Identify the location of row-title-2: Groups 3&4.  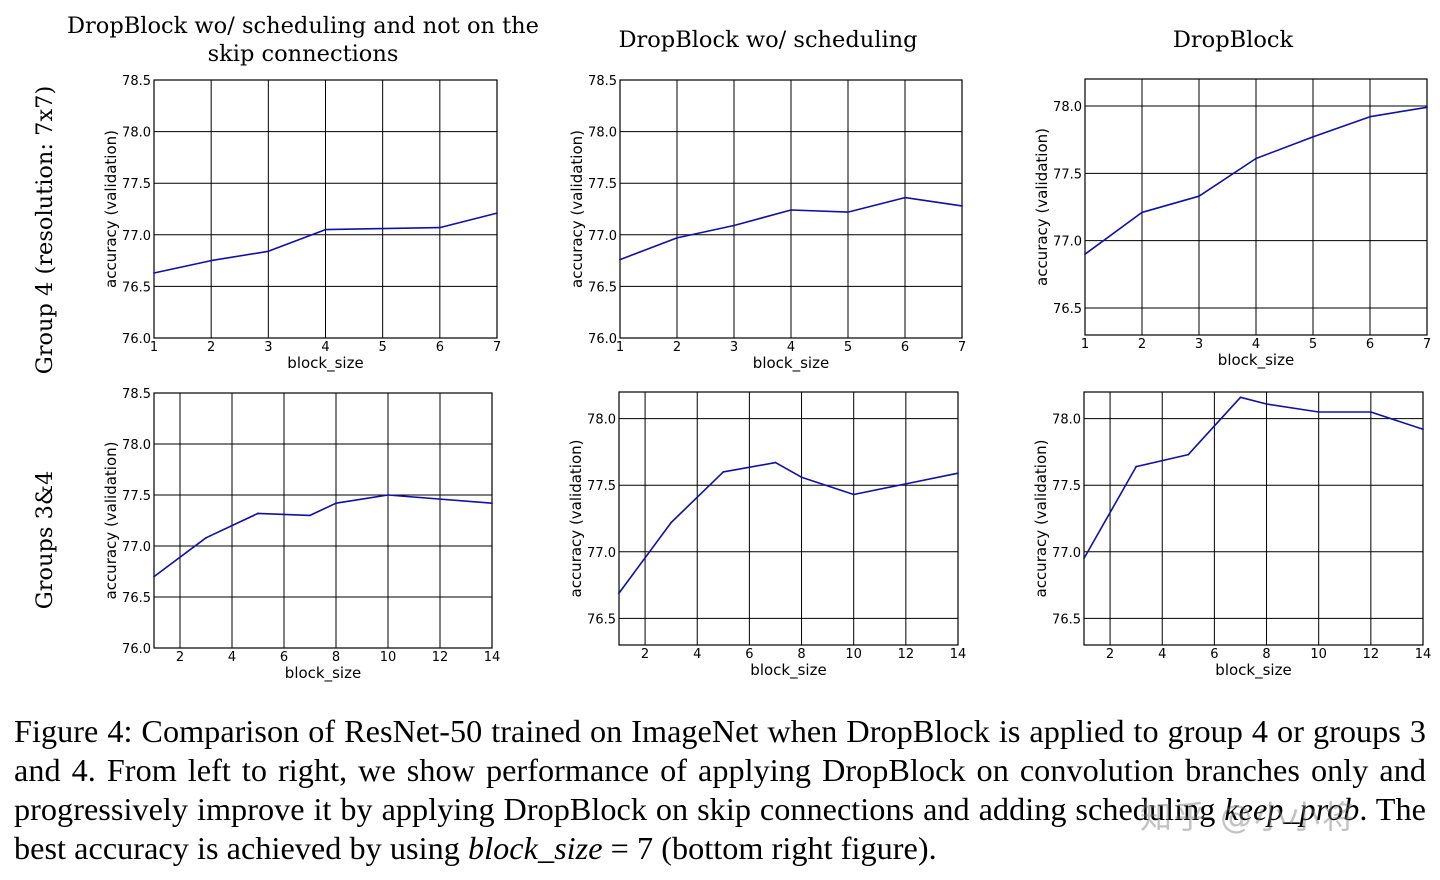
(45, 540).